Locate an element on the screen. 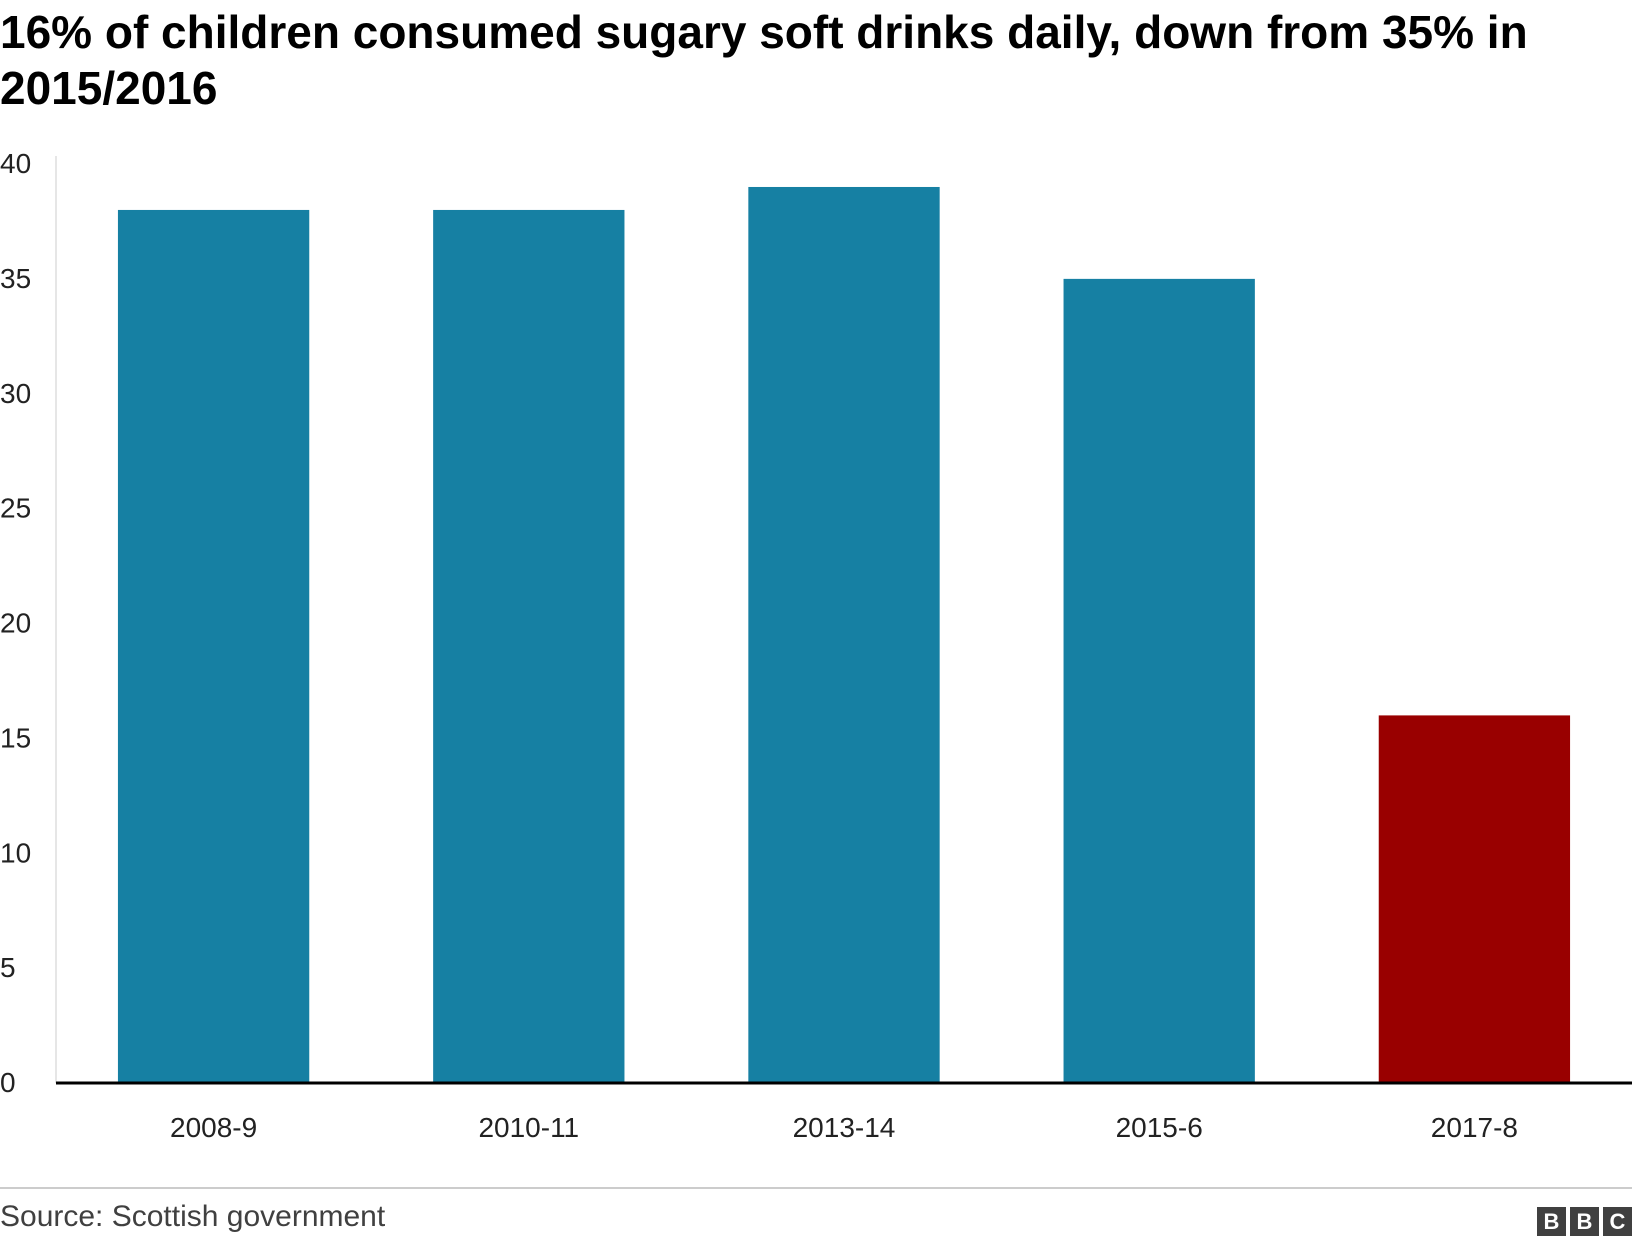 The height and width of the screenshot is (1244, 1632). y-tick-label: 5 is located at coordinates (8, 967).